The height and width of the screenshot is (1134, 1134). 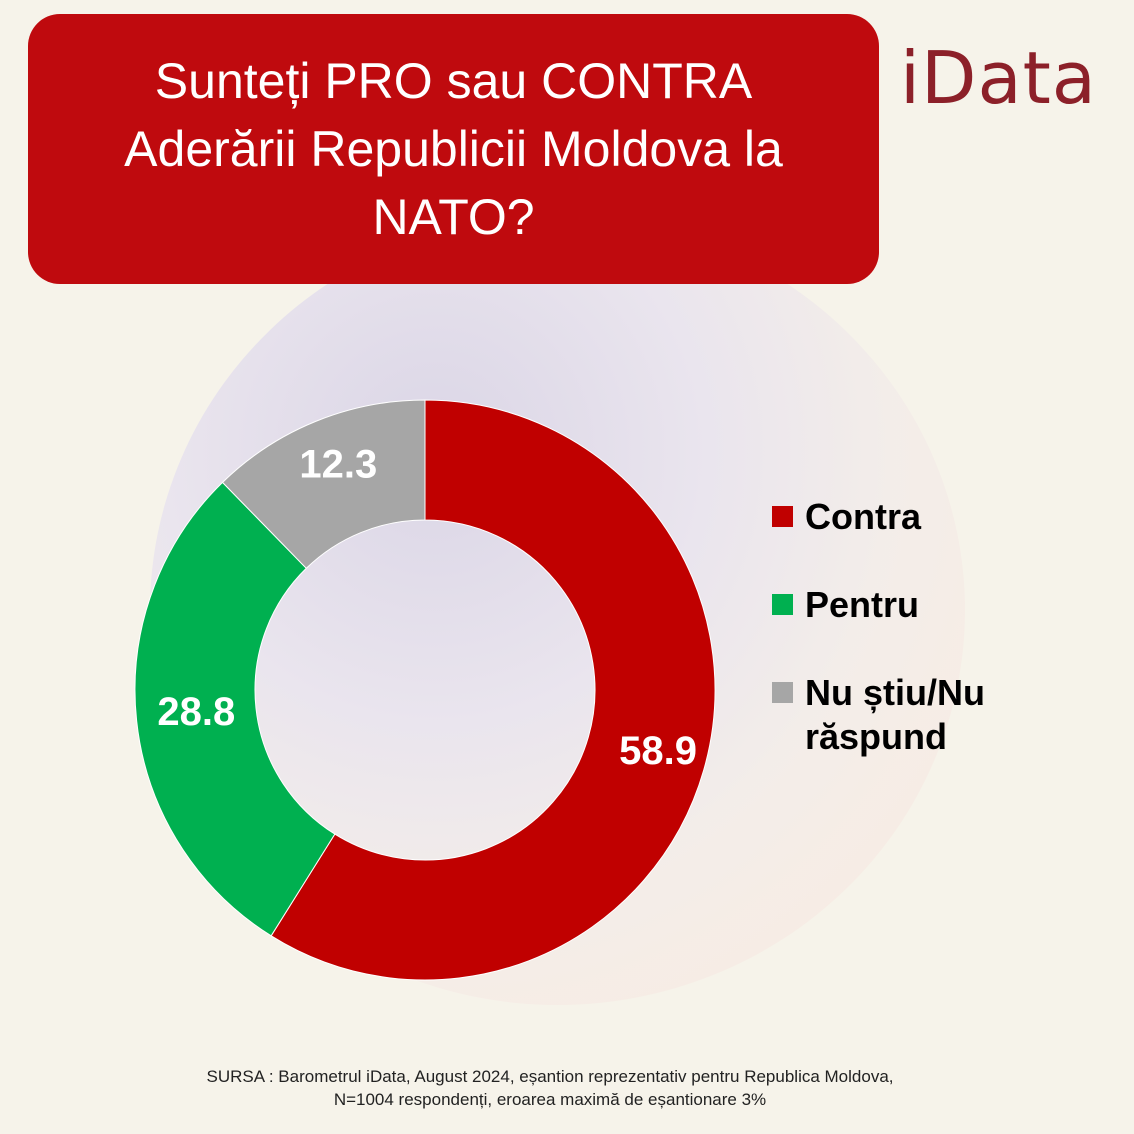 I want to click on legend-label-contra: Contra, so click(x=863, y=516).